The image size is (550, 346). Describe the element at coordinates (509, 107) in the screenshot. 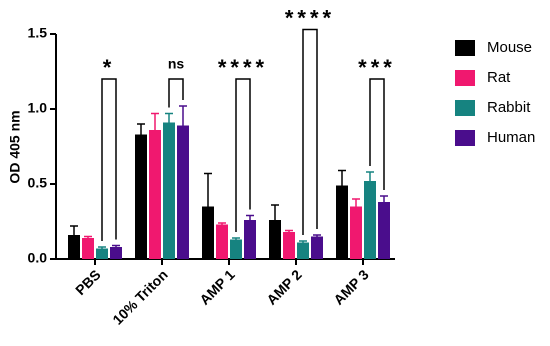

I see `legend-label: Rabbit` at that location.